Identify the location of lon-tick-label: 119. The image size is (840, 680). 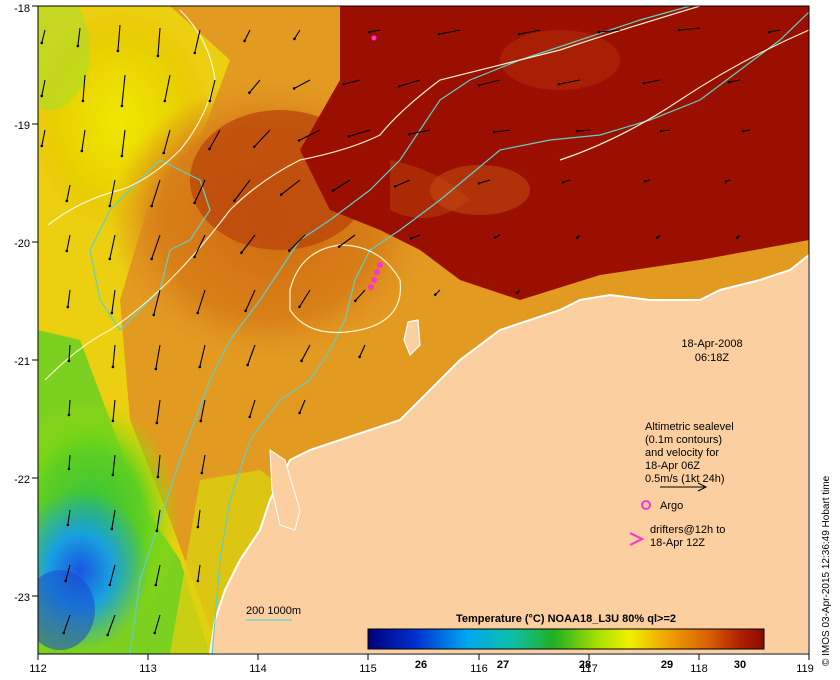
(805, 669).